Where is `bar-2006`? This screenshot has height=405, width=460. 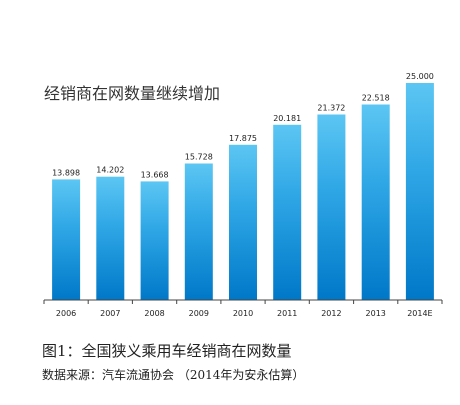 bar-2006 is located at coordinates (66, 239).